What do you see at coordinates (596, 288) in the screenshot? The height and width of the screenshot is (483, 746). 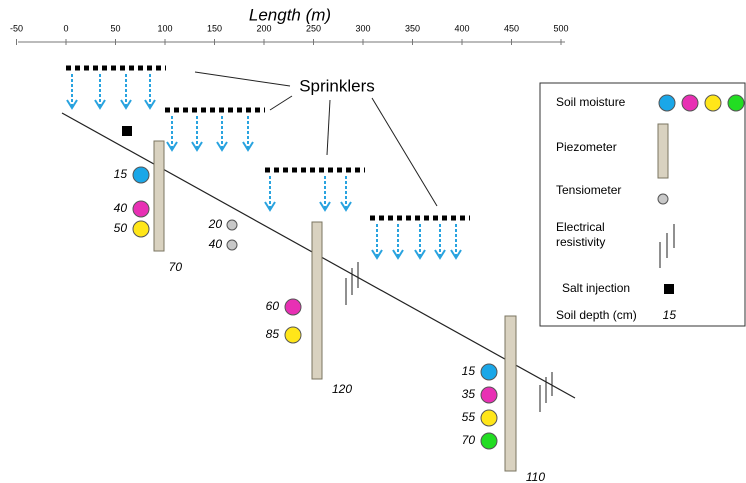 I see `legend-label: Salt injection` at bounding box center [596, 288].